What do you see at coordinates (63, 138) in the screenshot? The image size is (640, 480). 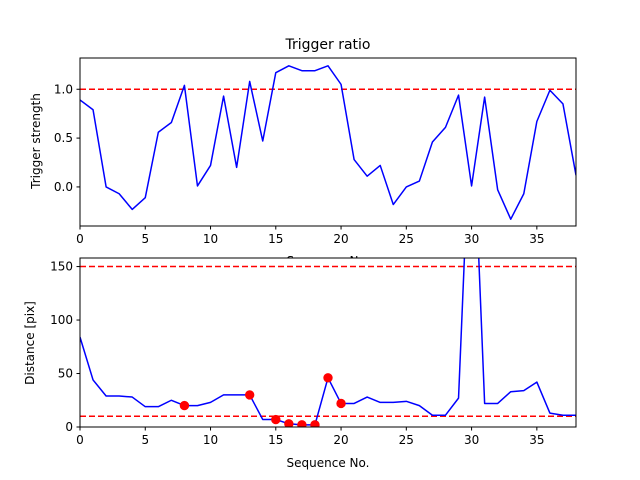 I see `y-tick-label: 0.5` at bounding box center [63, 138].